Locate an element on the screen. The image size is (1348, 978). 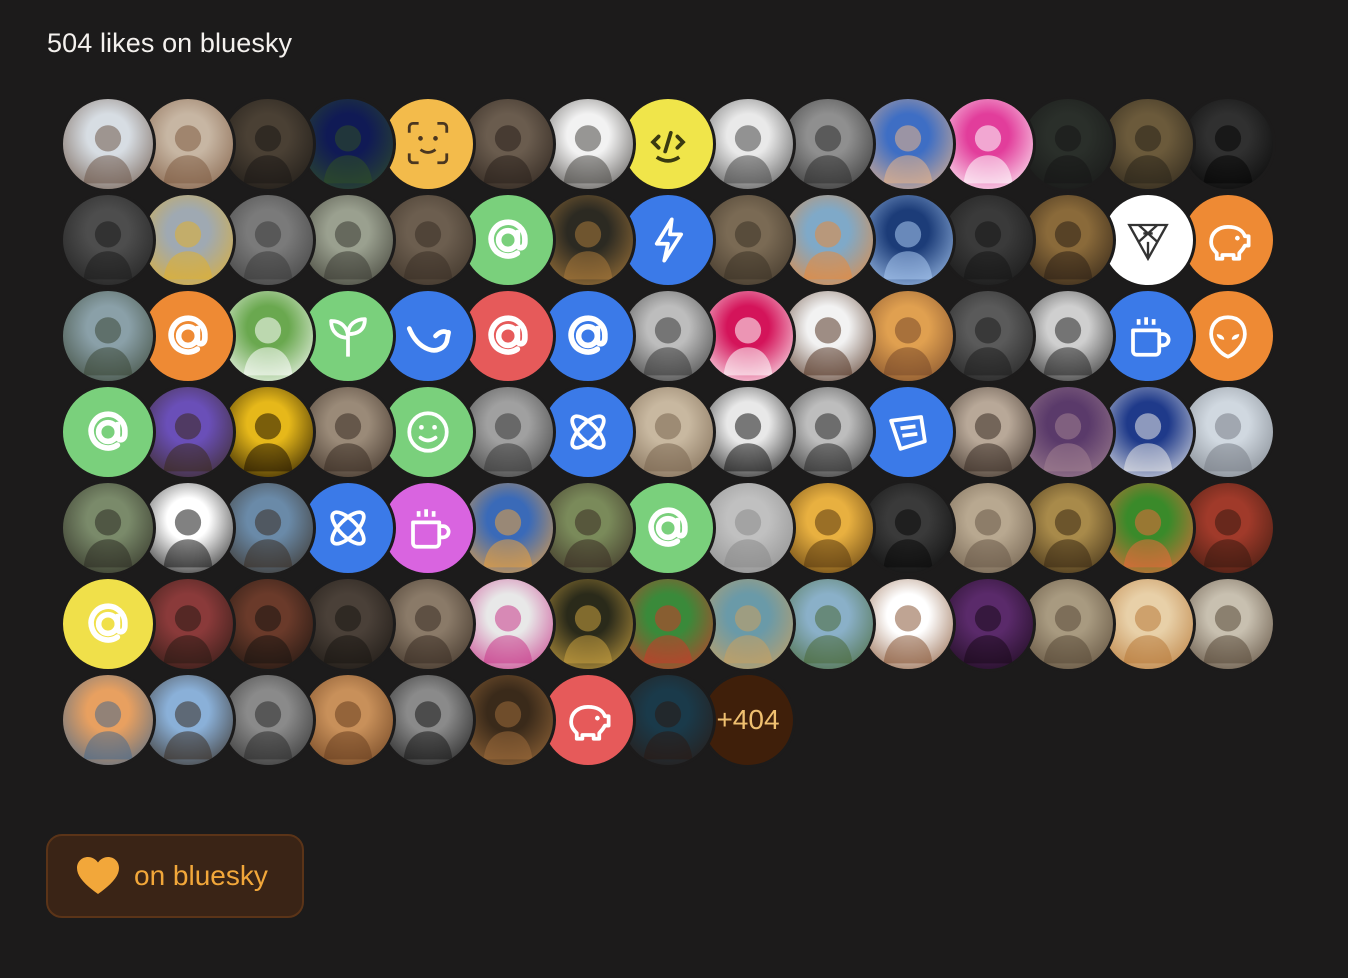
sprout-avatar is located at coordinates (348, 336).